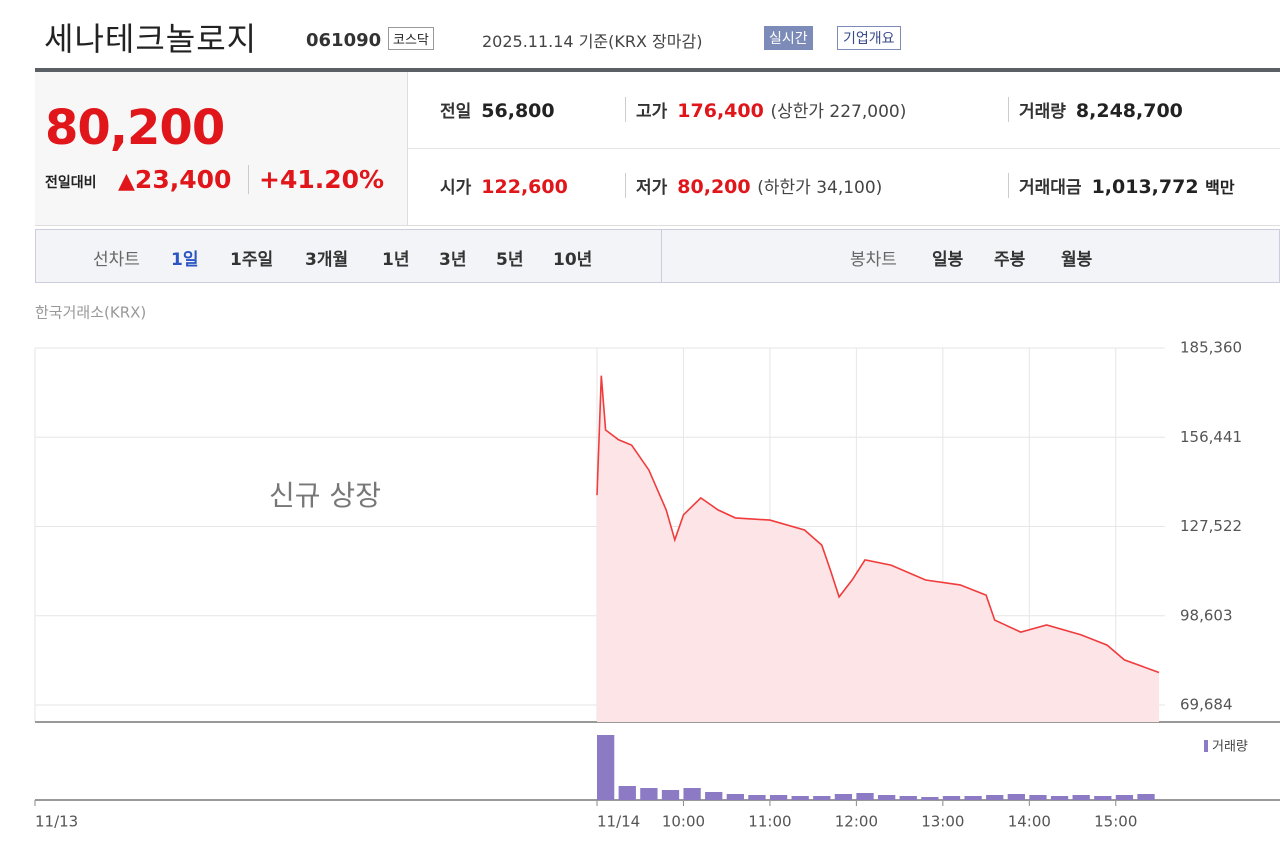 The width and height of the screenshot is (1280, 864). Describe the element at coordinates (151, 39) in the screenshot. I see `stock-name: 세나테크놀로지` at that location.